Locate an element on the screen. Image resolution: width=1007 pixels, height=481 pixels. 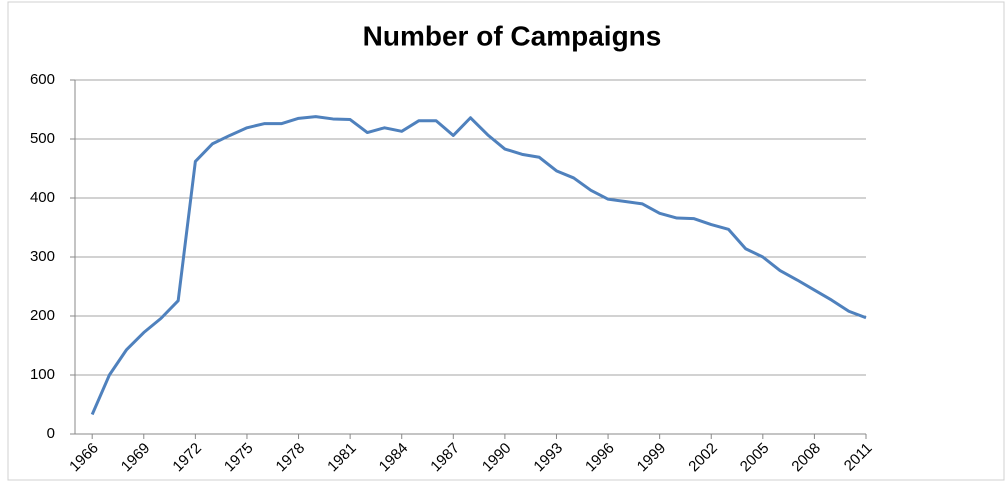
y-tick-label: 500 is located at coordinates (42, 138).